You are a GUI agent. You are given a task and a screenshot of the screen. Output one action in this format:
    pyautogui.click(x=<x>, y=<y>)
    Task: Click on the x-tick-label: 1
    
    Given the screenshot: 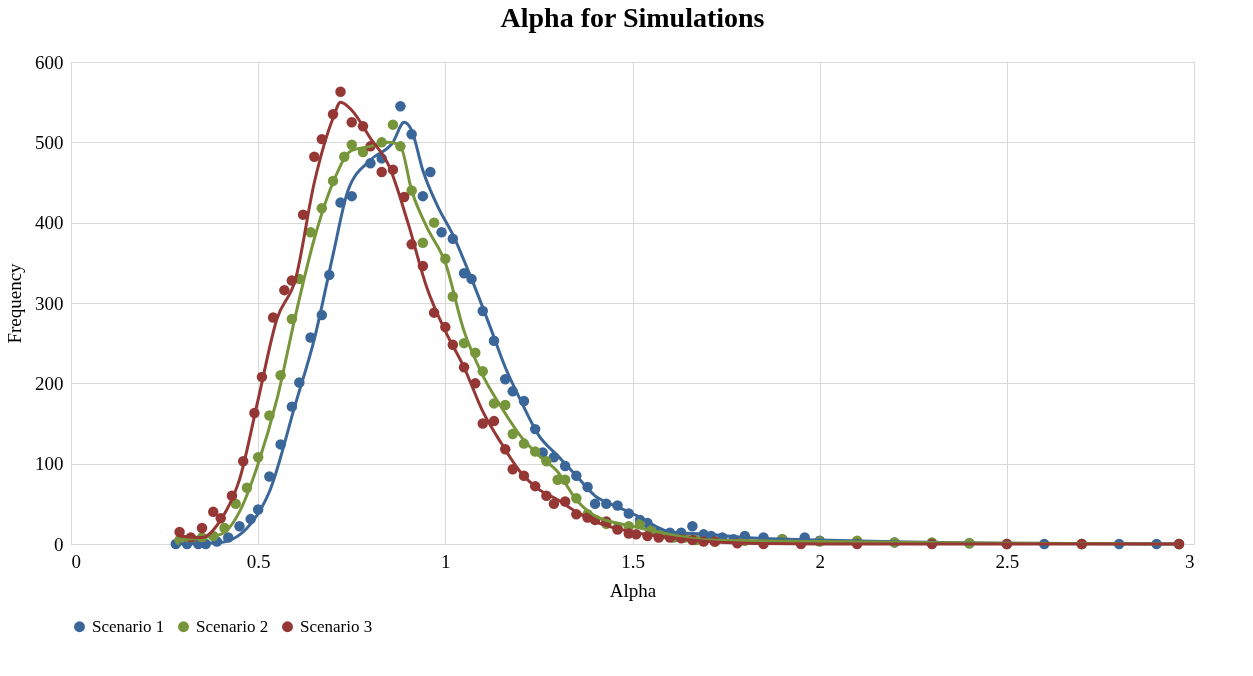 What is the action you would take?
    pyautogui.click(x=446, y=561)
    